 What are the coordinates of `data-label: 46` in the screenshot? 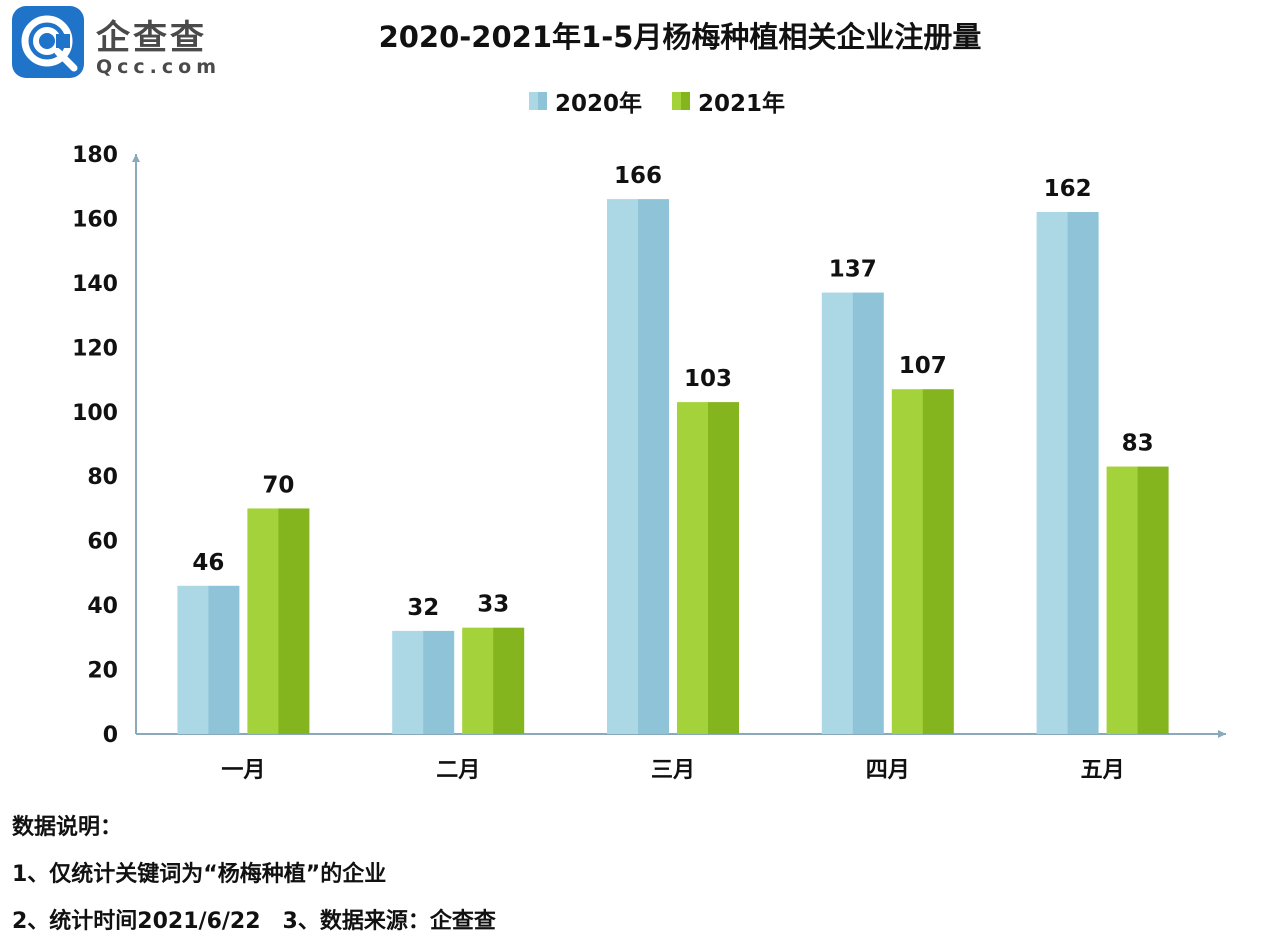 It's located at (208, 563).